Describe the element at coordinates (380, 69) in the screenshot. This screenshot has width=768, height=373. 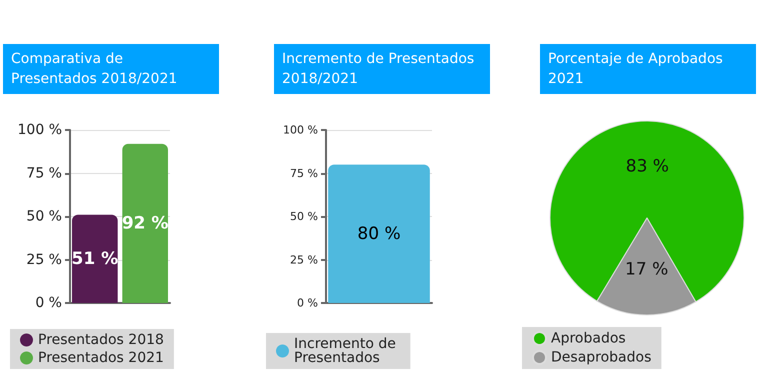
I see `chart-title: Incremento de Presentados 2018/2021` at that location.